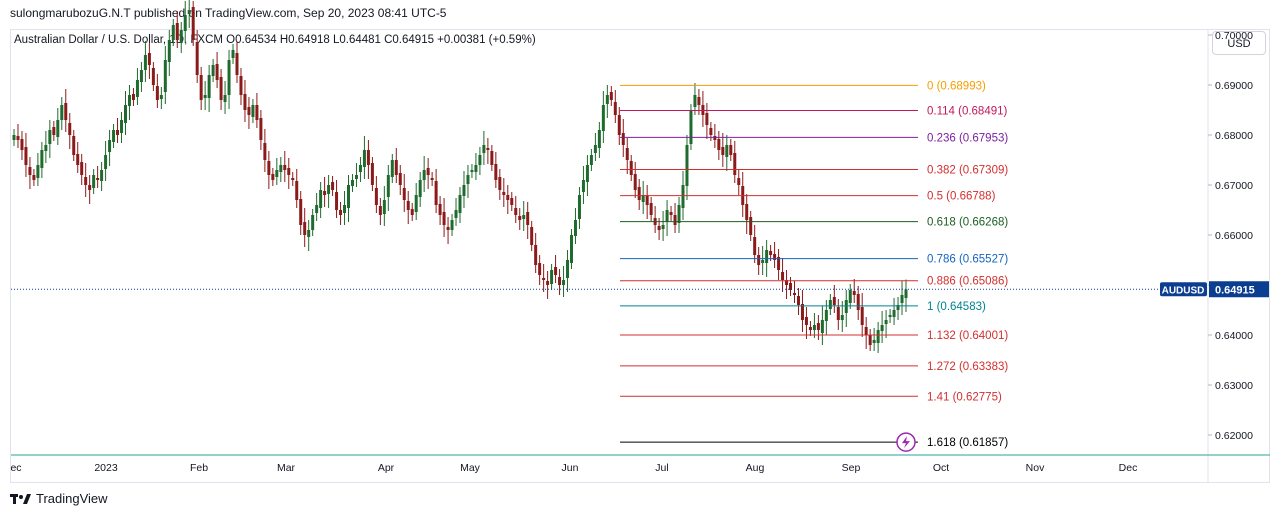 The height and width of the screenshot is (518, 1281). Describe the element at coordinates (755, 468) in the screenshot. I see `x-tick-label: Aug` at that location.